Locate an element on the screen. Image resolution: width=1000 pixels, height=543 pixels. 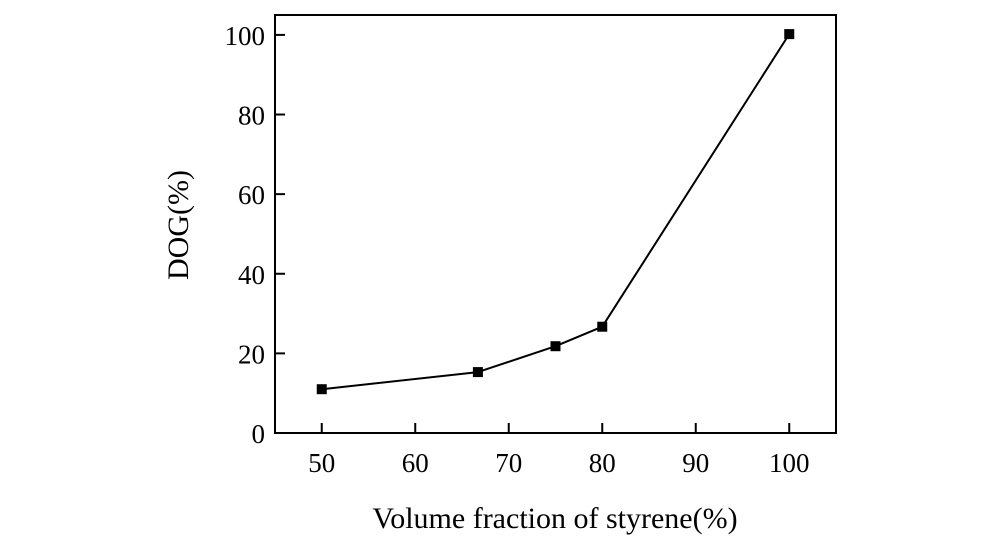
x-axis-ticks: 50 60 70 80 90 100 is located at coordinates (559, 450).